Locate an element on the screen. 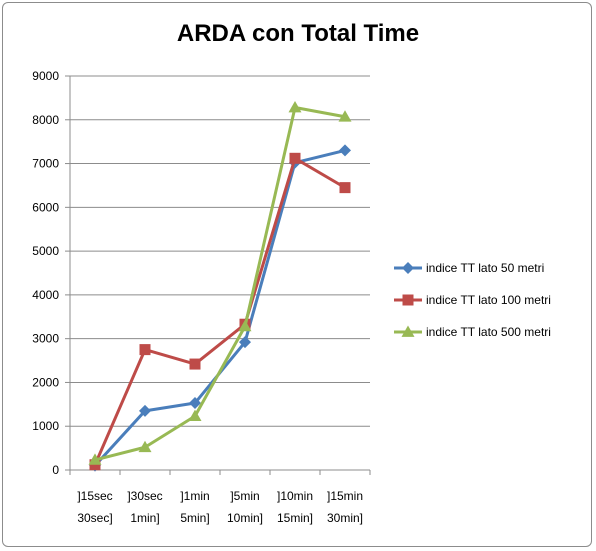 The width and height of the screenshot is (596, 551). y-tick-label: 3000 is located at coordinates (45, 339).